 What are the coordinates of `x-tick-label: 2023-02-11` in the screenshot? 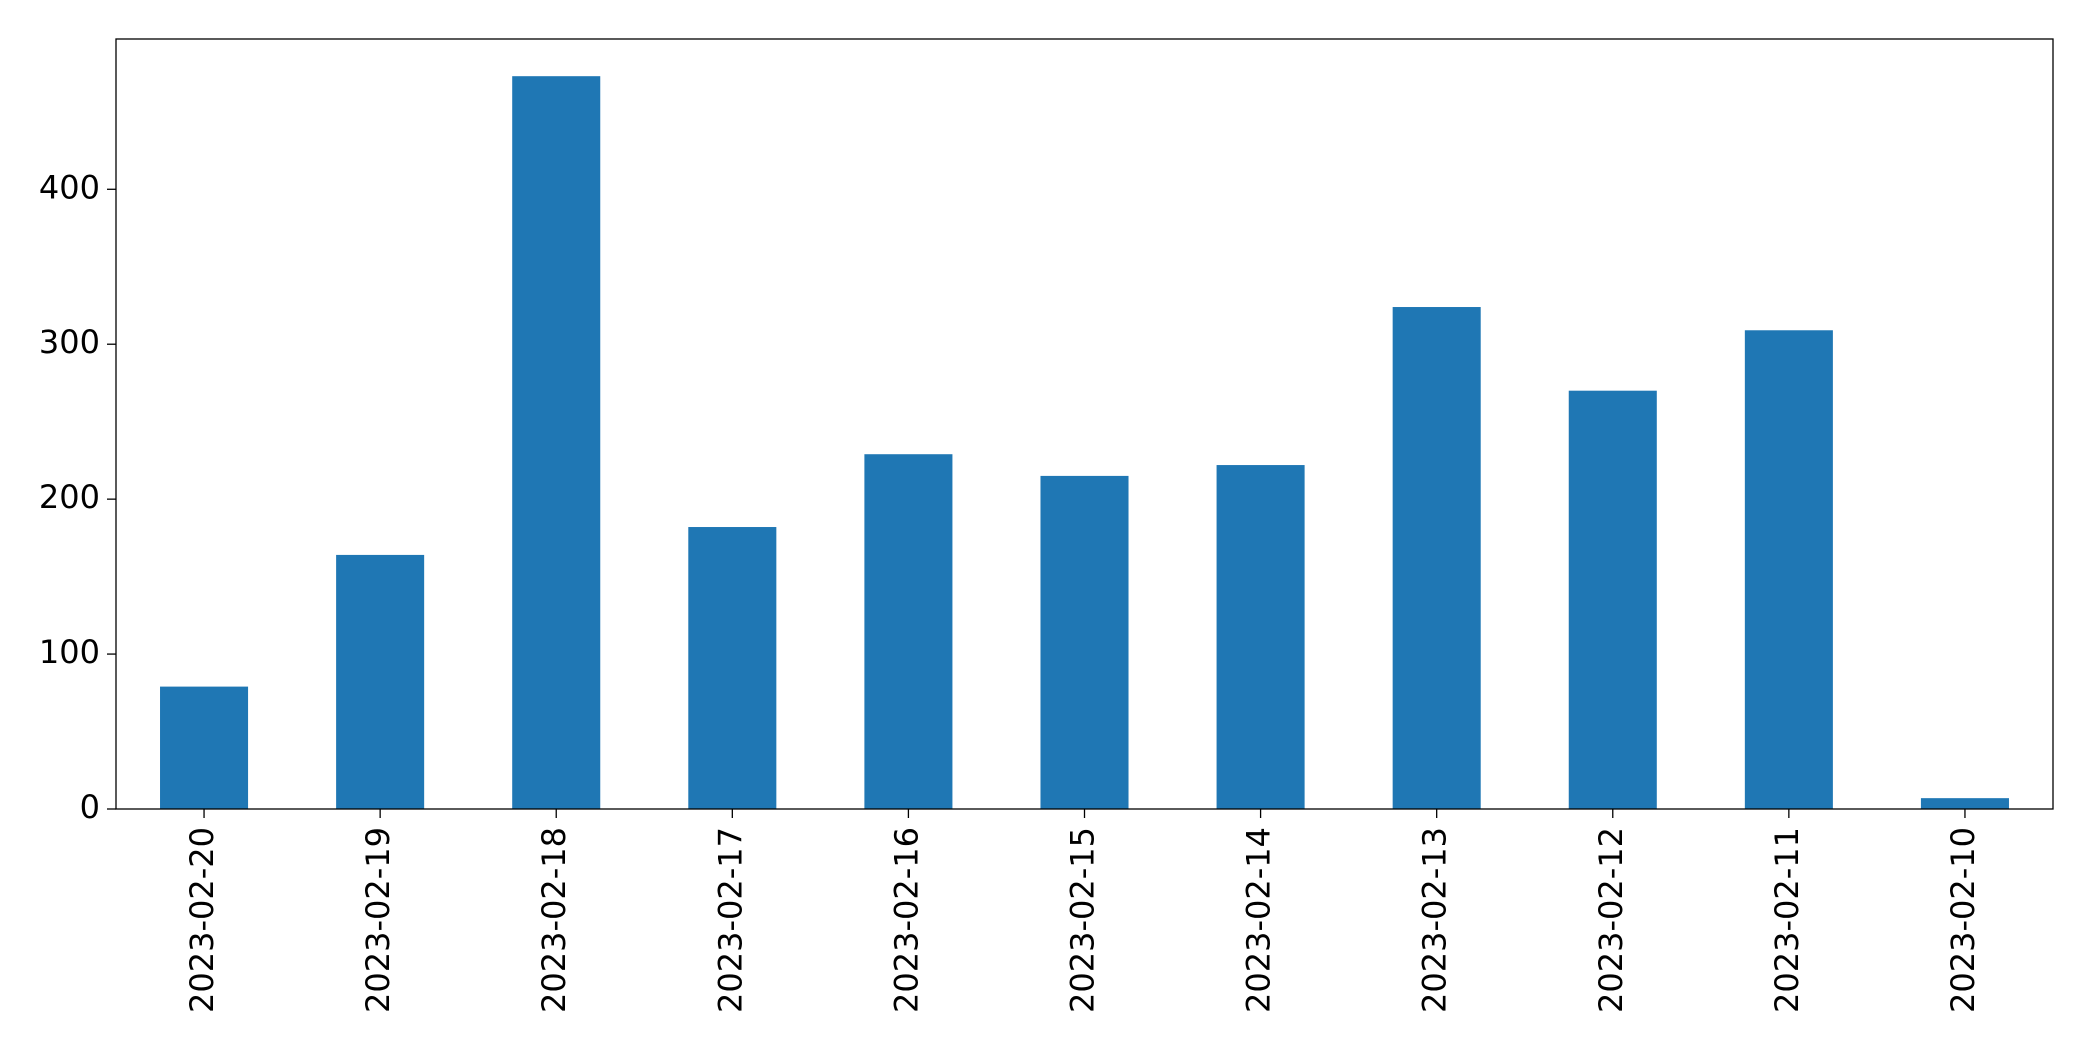 It's located at (1787, 920).